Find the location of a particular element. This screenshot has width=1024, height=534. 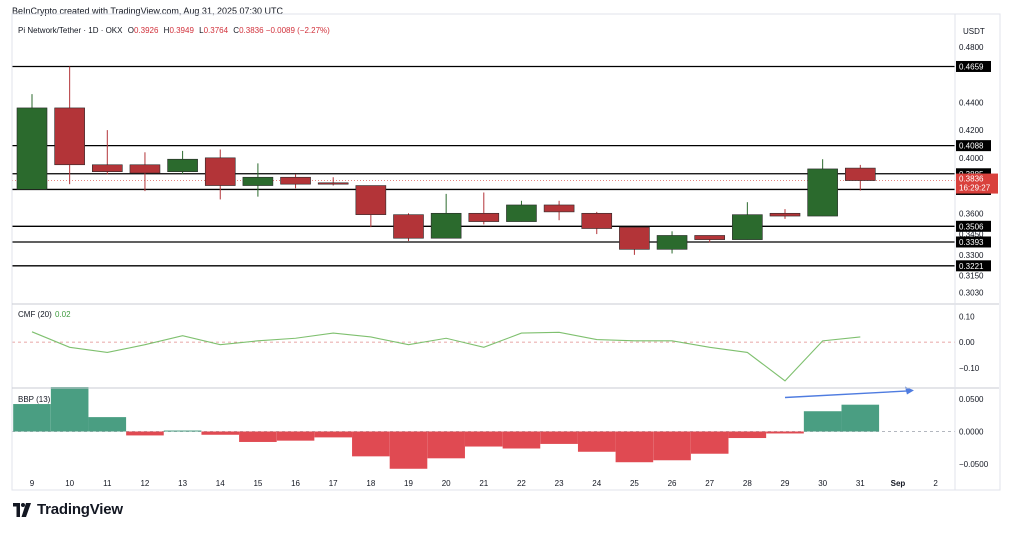

x-tick-label: 29 is located at coordinates (785, 483).